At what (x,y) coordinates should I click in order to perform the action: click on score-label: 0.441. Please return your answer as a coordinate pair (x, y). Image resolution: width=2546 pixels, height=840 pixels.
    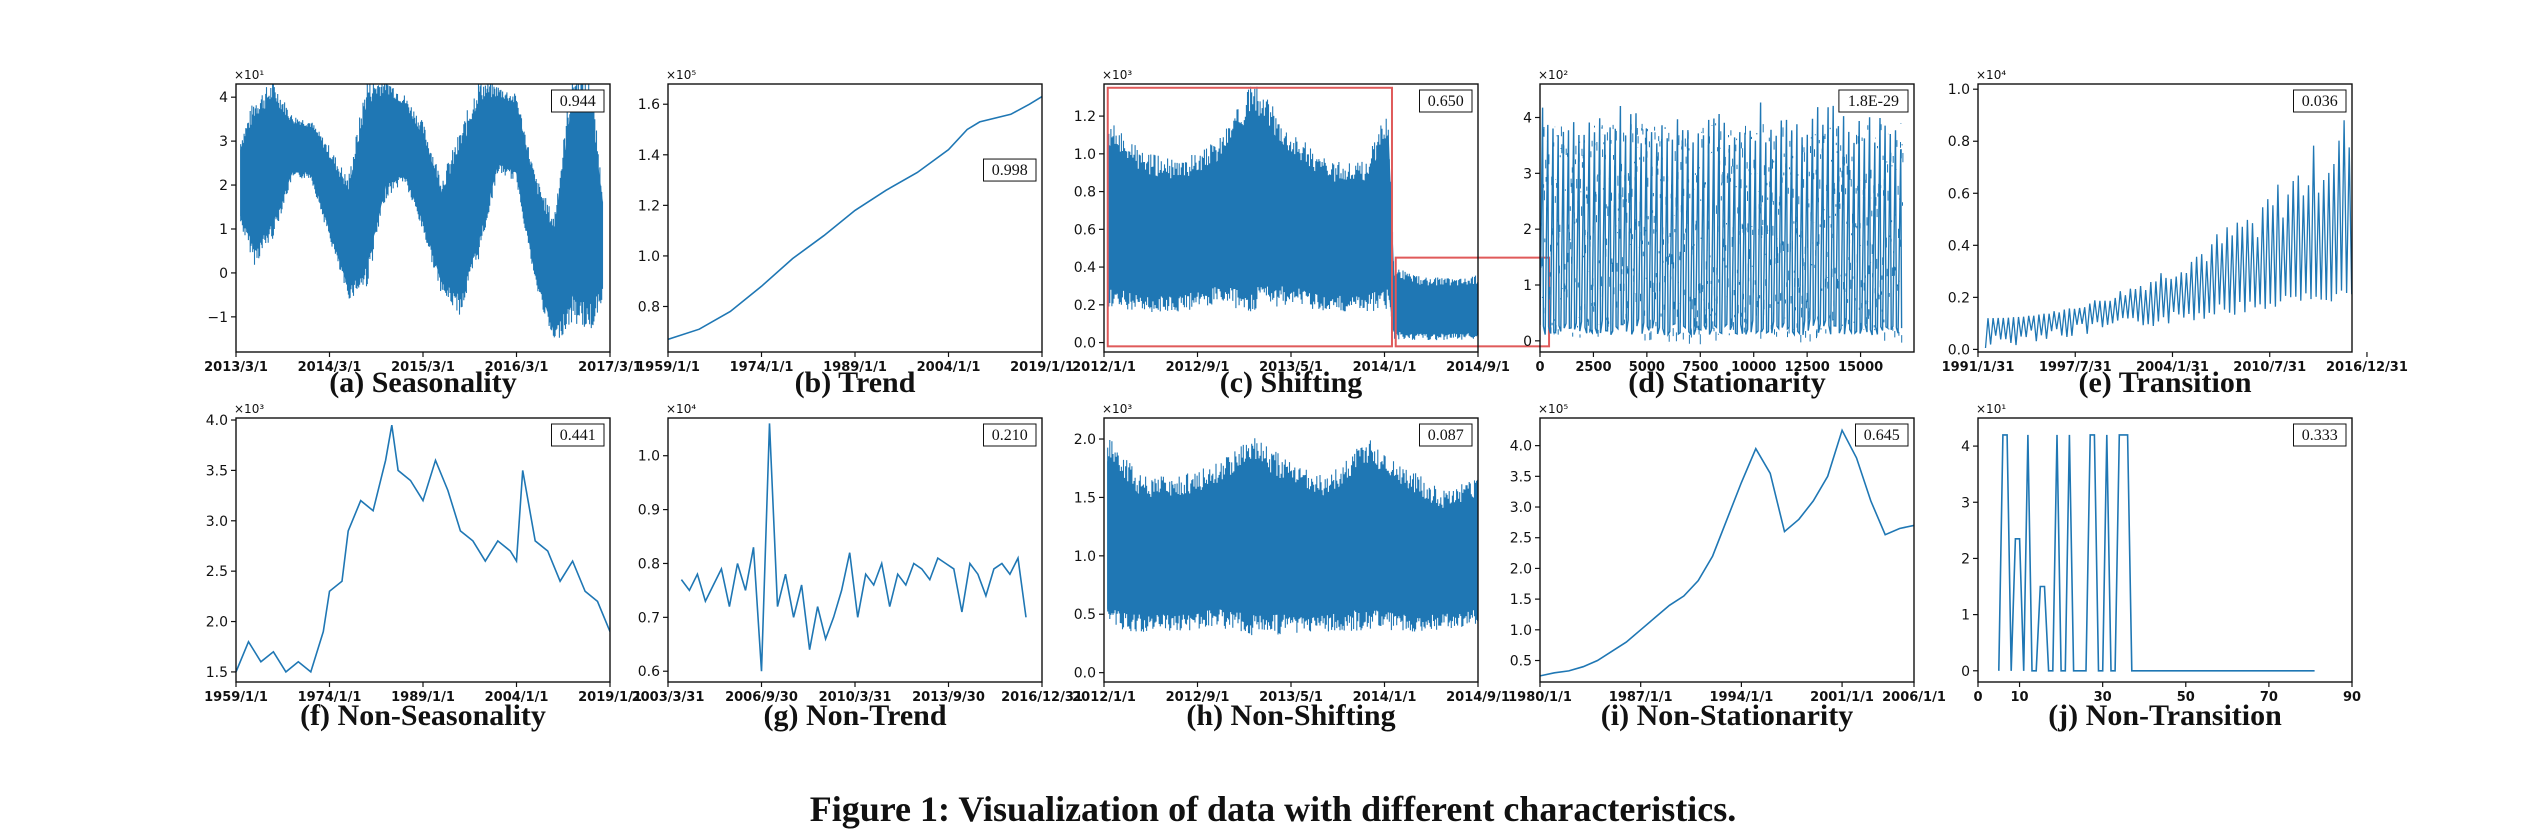
    Looking at the image, I should click on (578, 435).